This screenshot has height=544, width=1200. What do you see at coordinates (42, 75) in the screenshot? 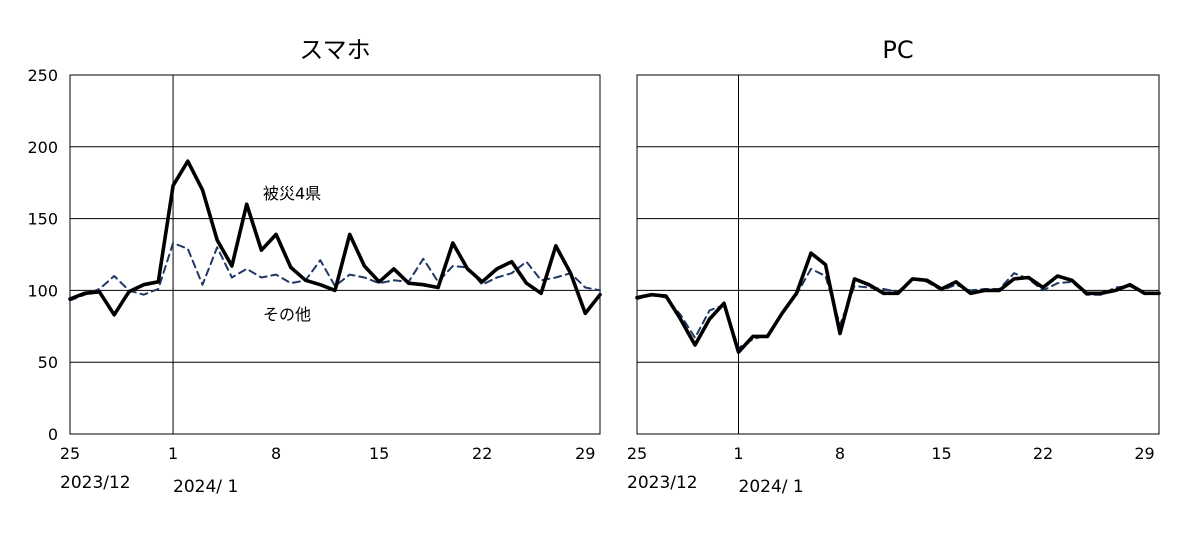
I see `y-tick-label: 250` at bounding box center [42, 75].